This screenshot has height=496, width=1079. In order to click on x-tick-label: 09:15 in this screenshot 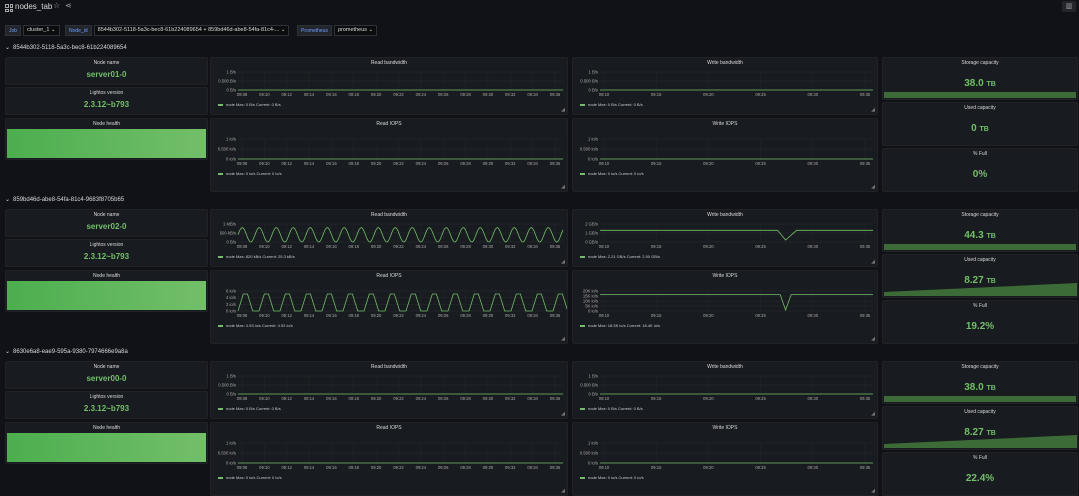, I will do `click(656, 163)`.